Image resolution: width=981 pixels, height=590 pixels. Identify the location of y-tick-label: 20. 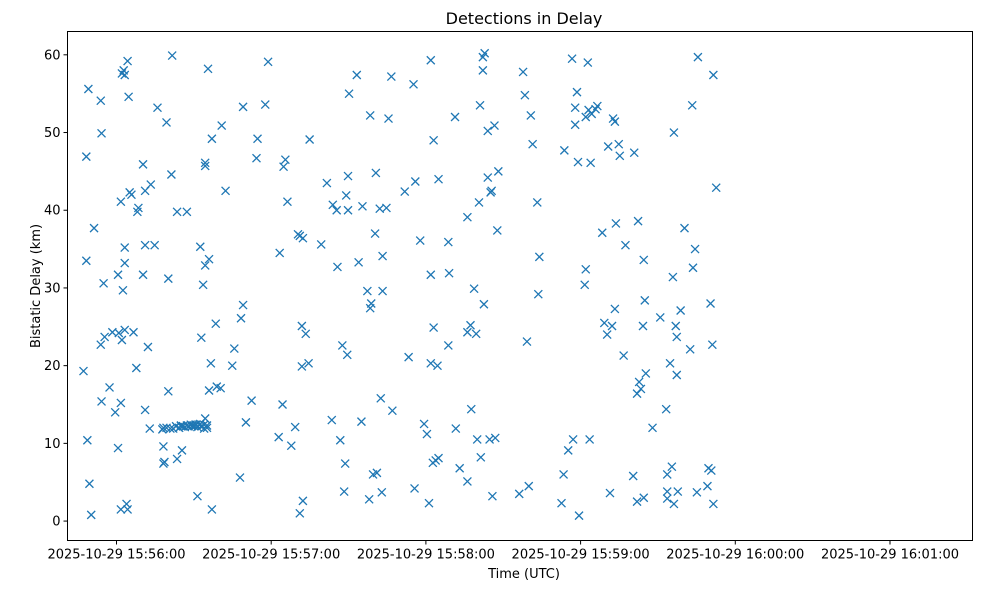
(52, 366).